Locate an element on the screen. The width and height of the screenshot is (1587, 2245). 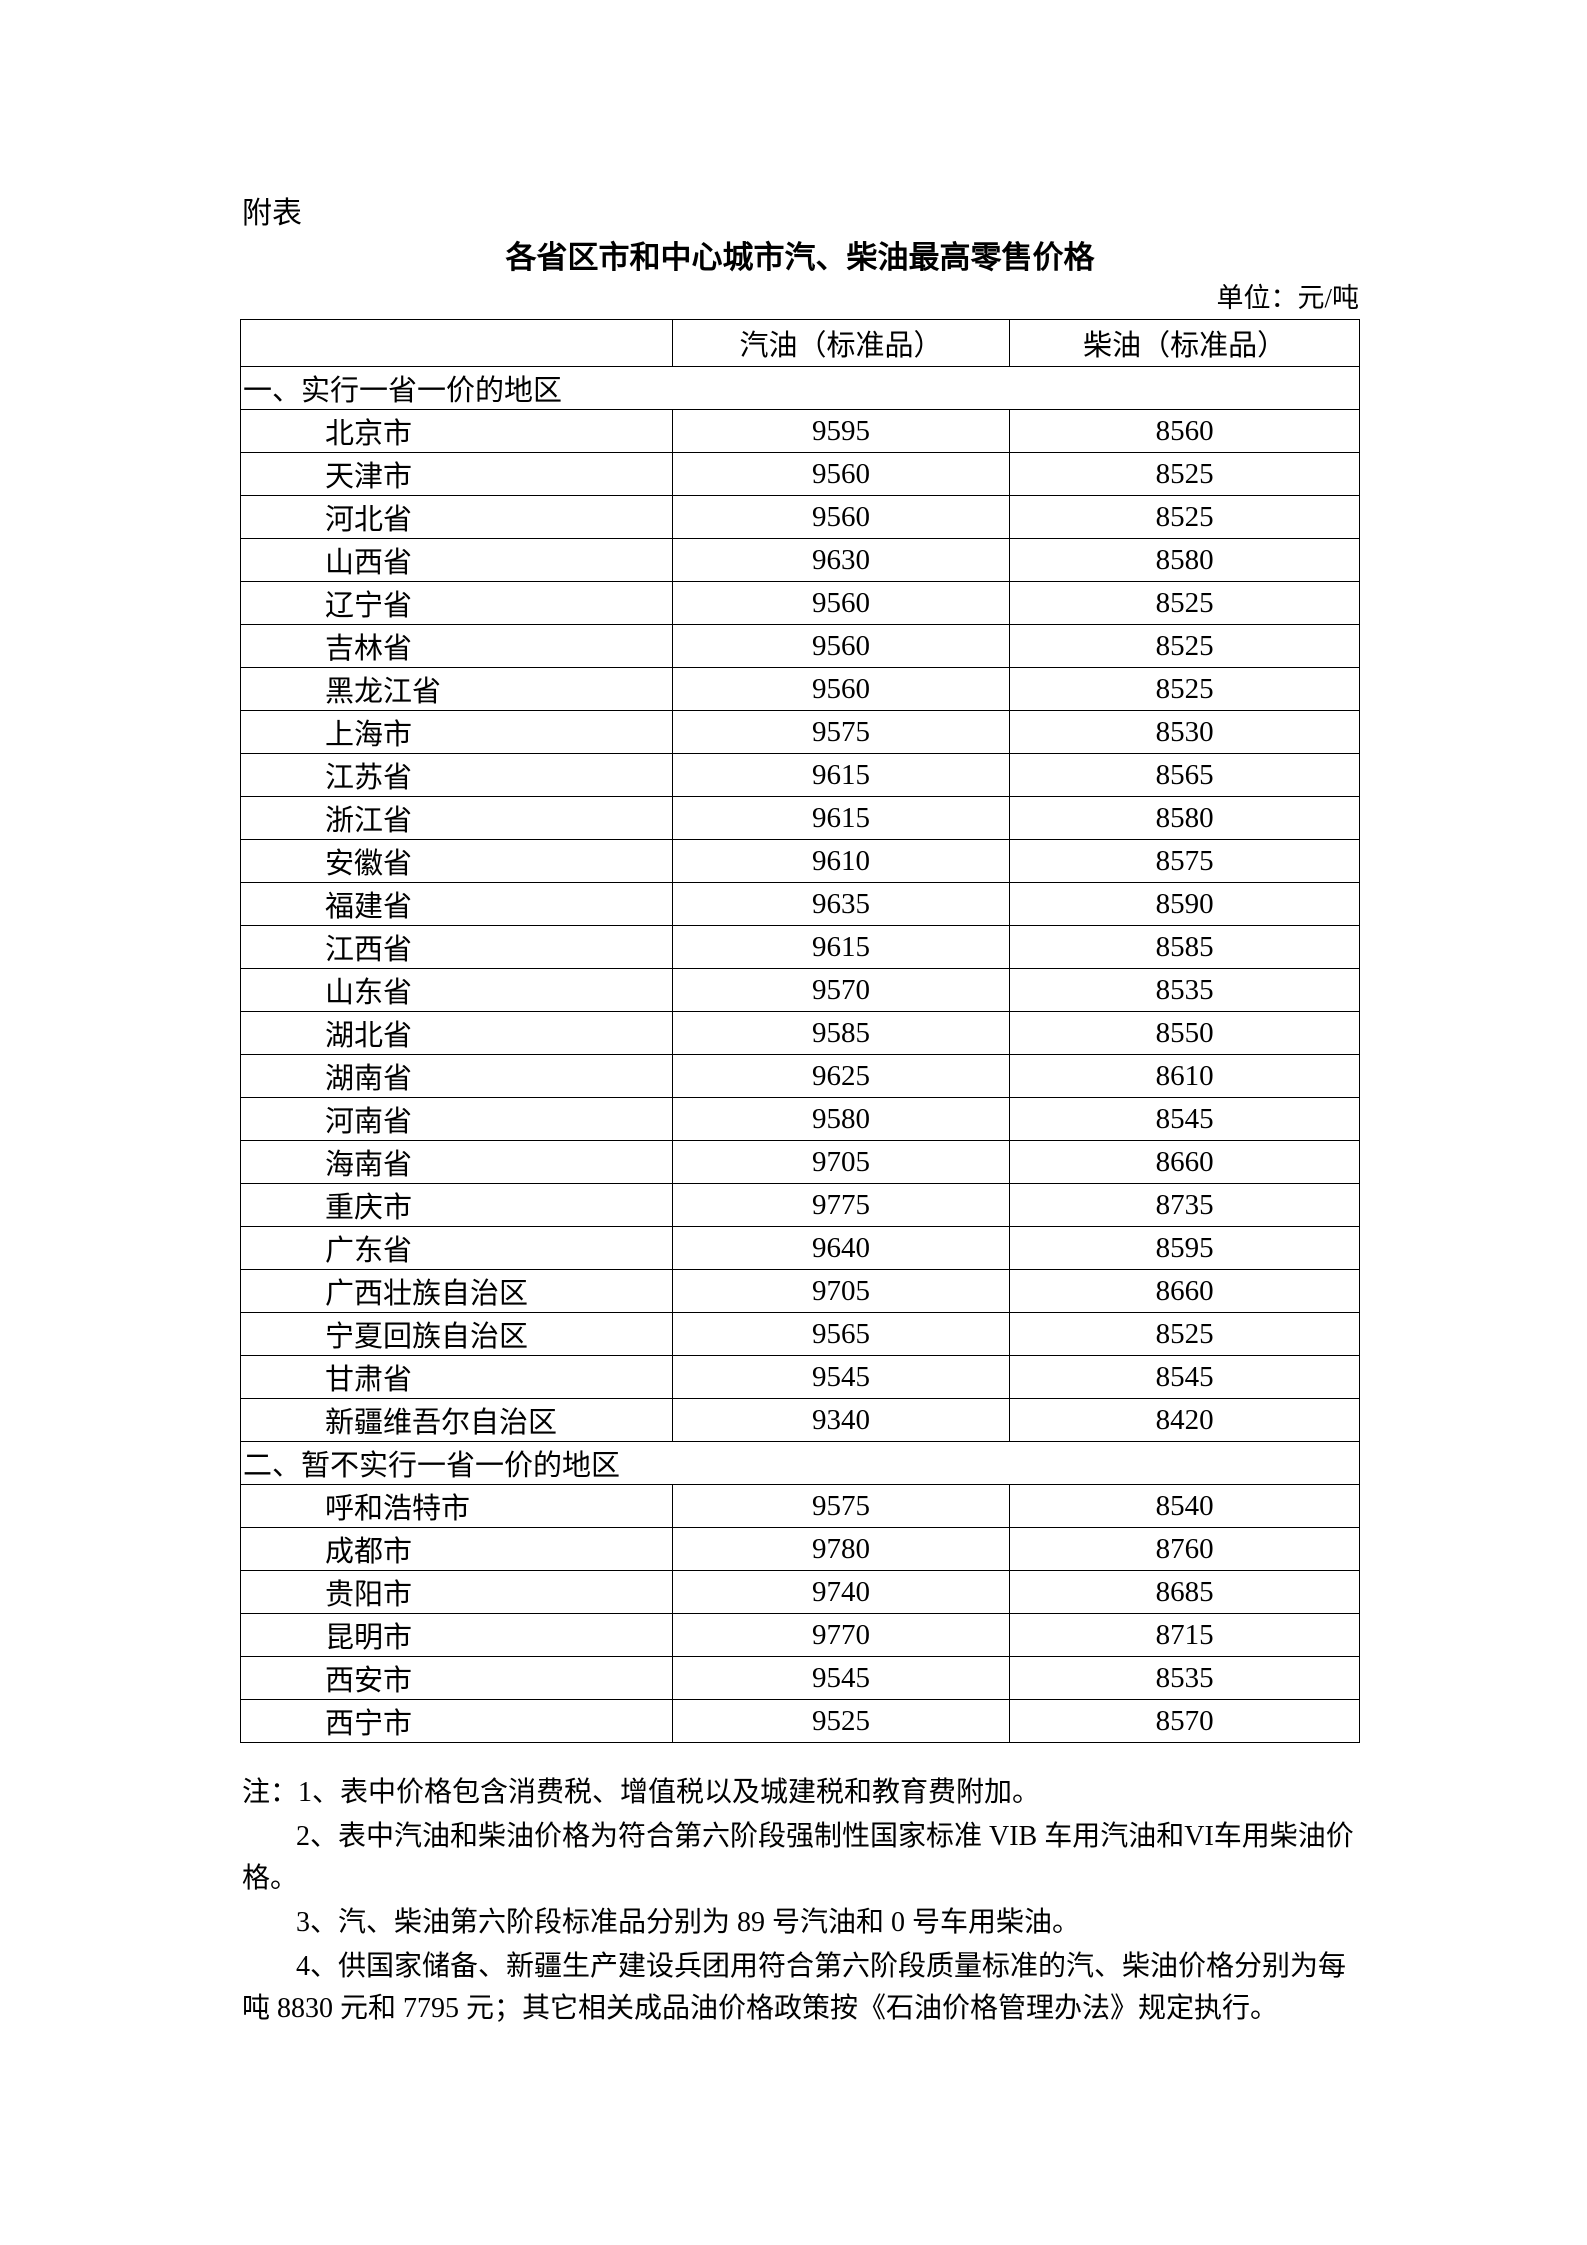
table-row: 贵阳市 9740 8685 is located at coordinates (800, 1592).